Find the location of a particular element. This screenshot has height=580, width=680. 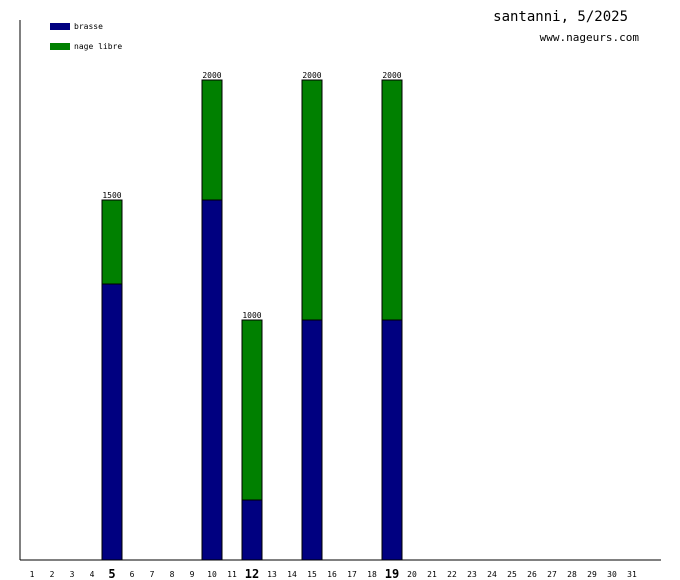

x-tick-label-21: 21 is located at coordinates (432, 574).